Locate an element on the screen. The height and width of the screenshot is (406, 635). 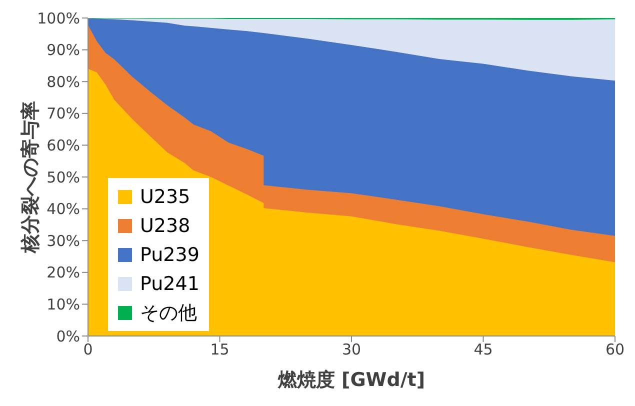
x-tick-label: 45 is located at coordinates (483, 349).